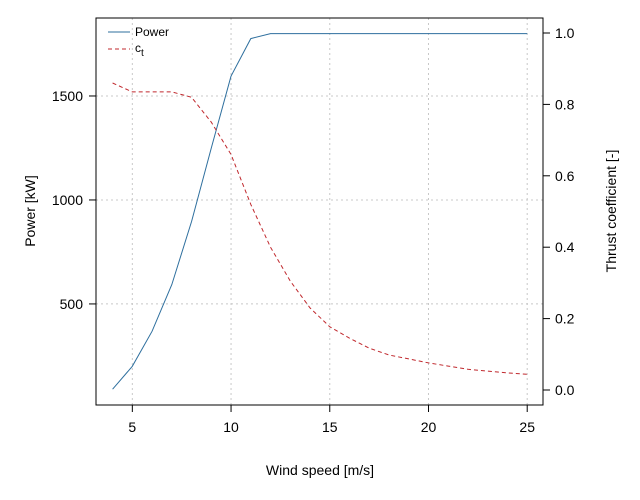 The width and height of the screenshot is (640, 500). I want to click on legend-ct-label: ct, so click(139, 50).